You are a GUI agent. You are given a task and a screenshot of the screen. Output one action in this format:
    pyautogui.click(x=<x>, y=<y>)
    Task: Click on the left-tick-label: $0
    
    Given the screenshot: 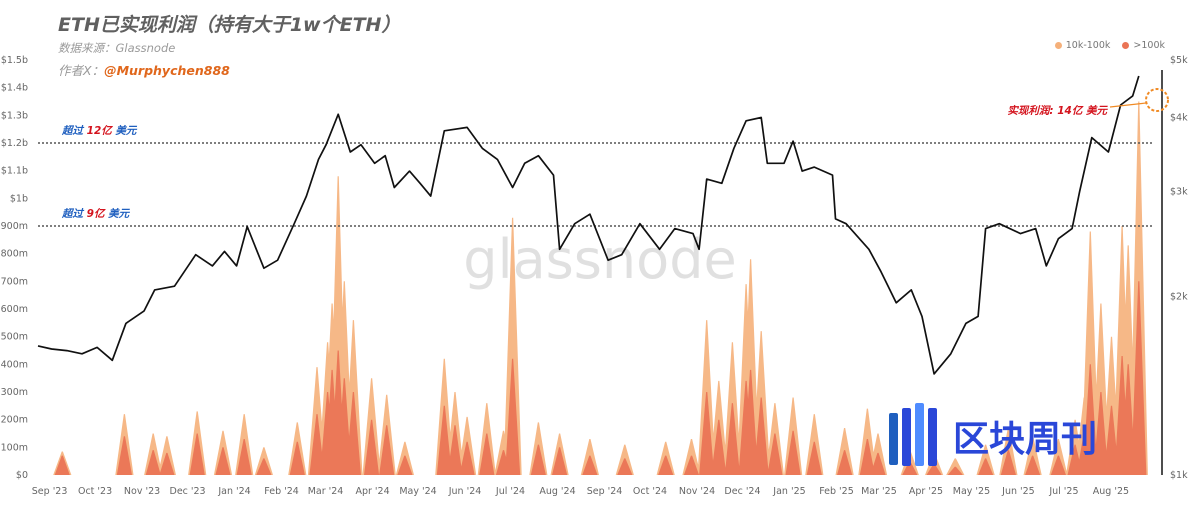 What is the action you would take?
    pyautogui.click(x=22, y=475)
    